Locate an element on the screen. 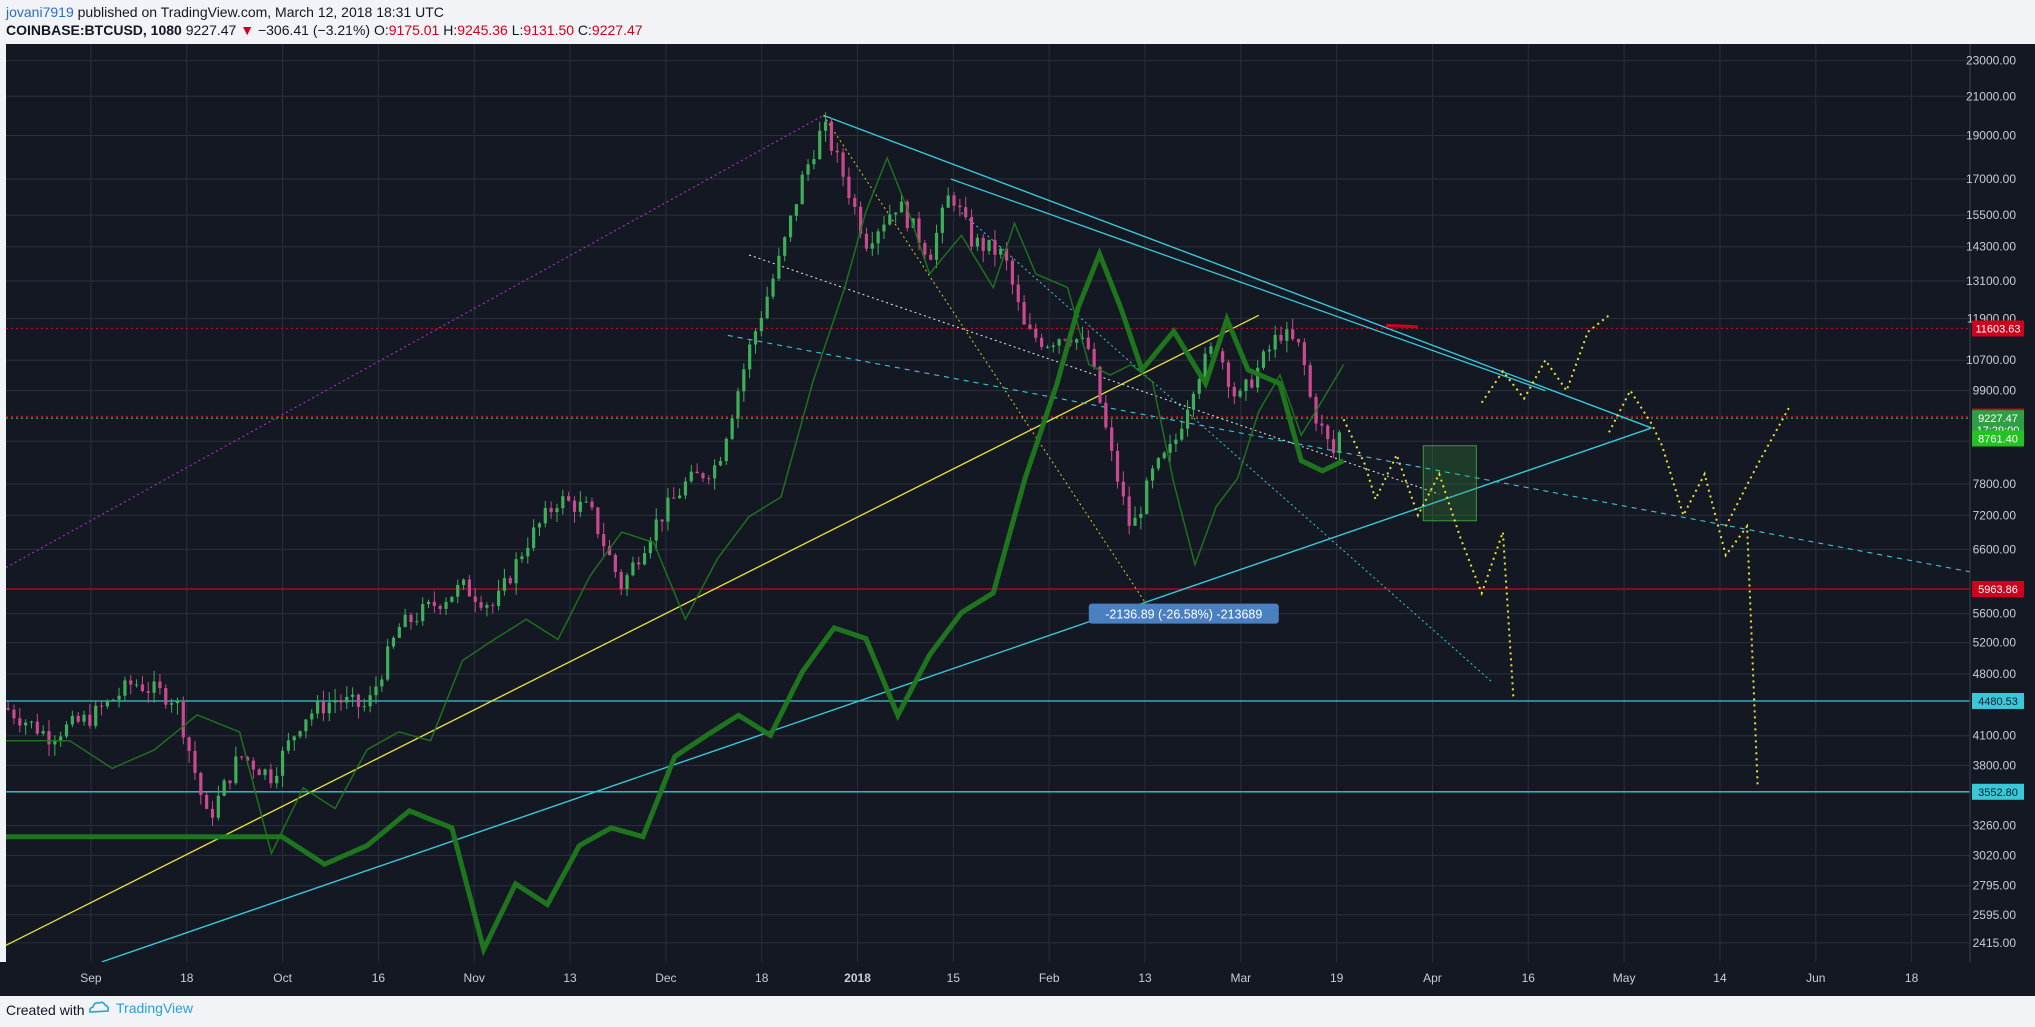 Image resolution: width=2035 pixels, height=1027 pixels. y-tick-label: 14300.00 is located at coordinates (1991, 247).